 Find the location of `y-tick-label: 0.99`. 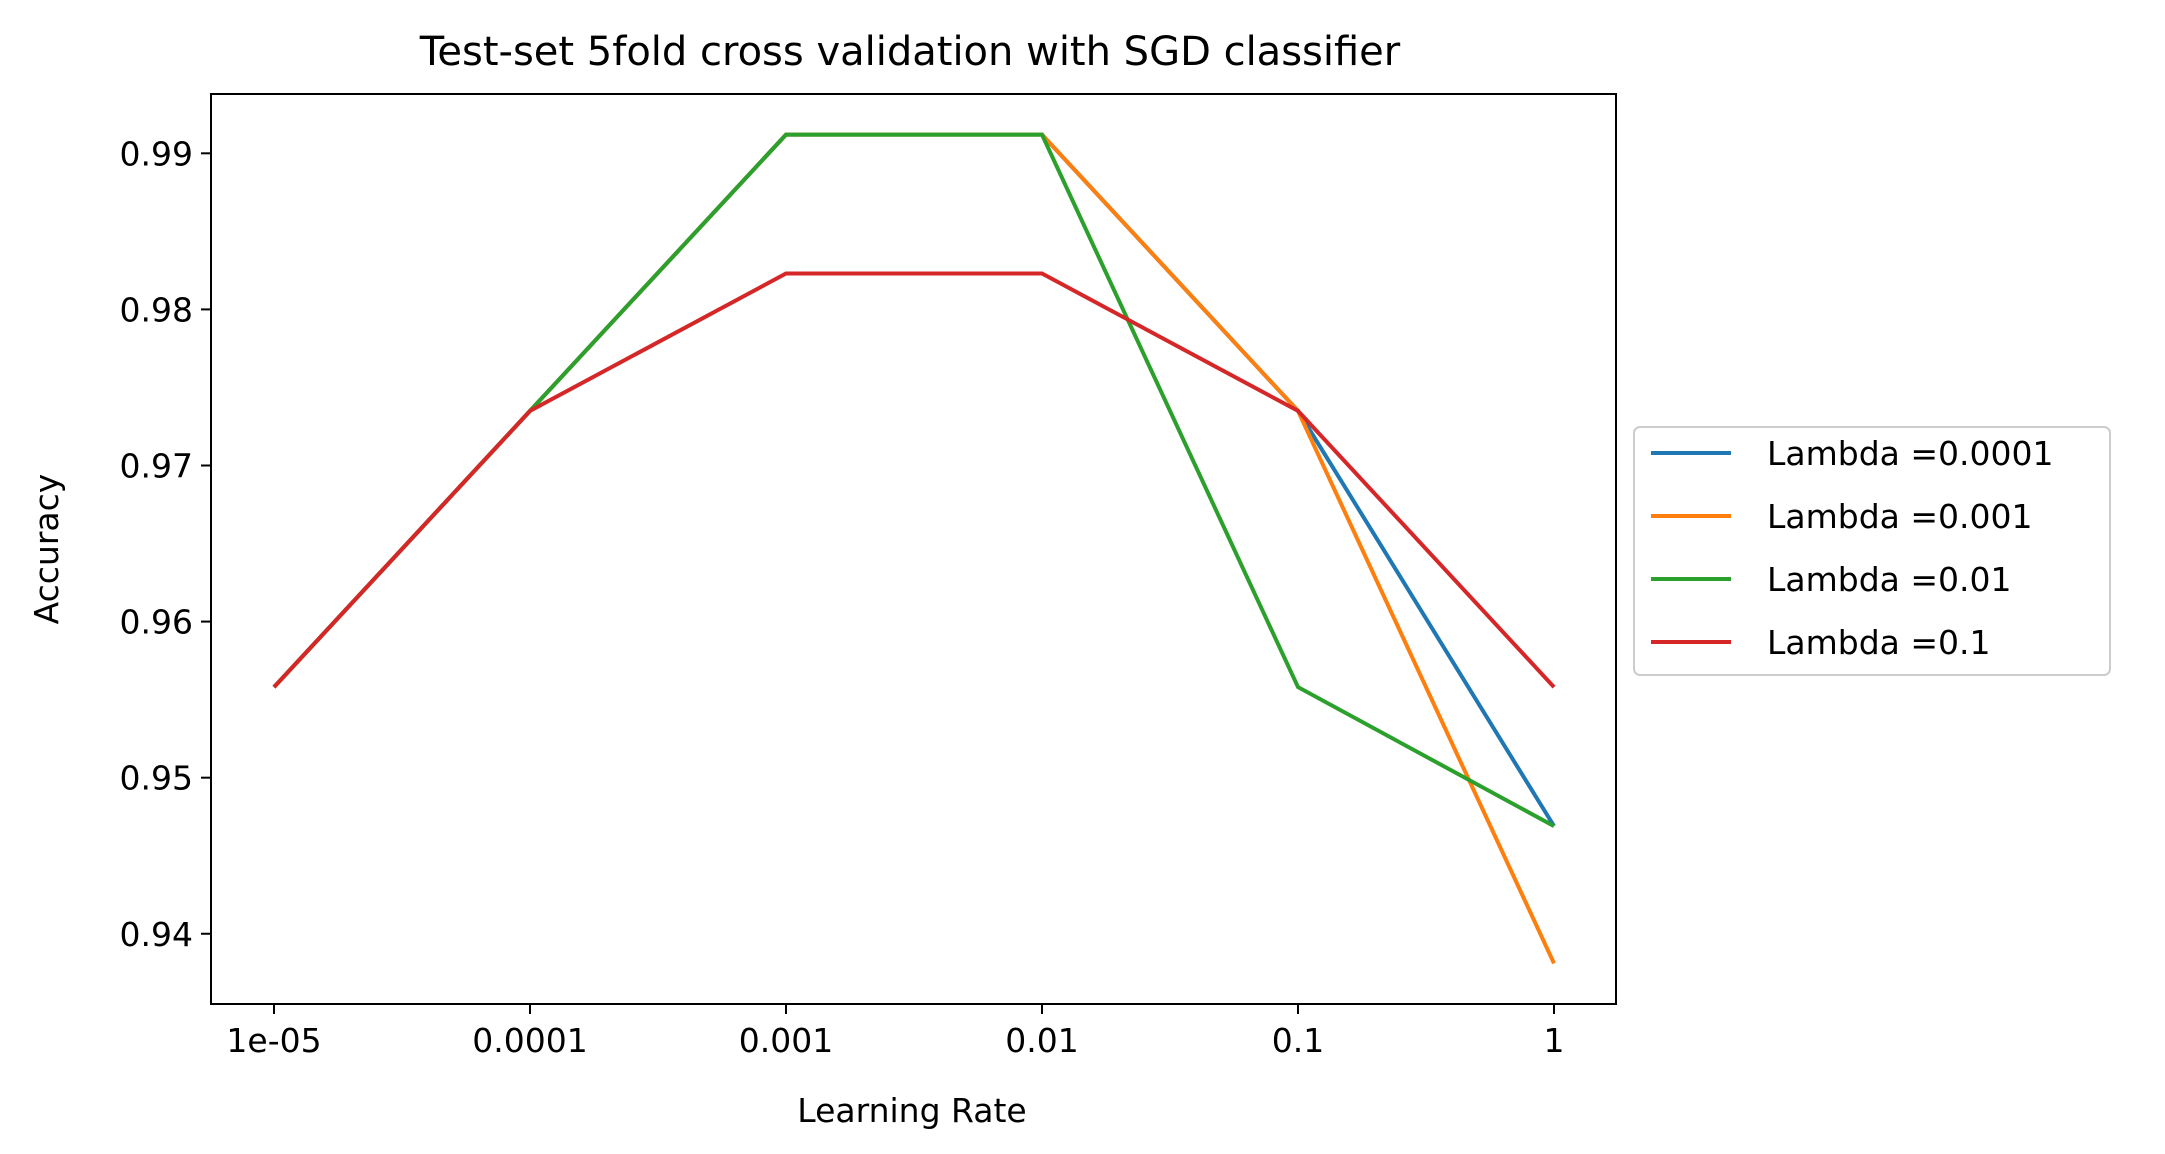

y-tick-label: 0.99 is located at coordinates (156, 153).